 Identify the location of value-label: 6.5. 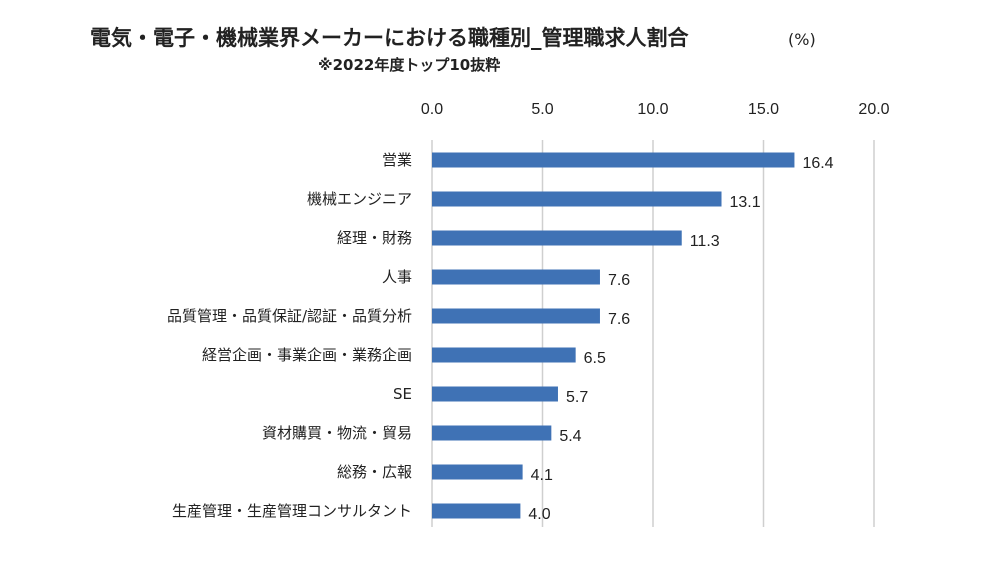
(595, 358).